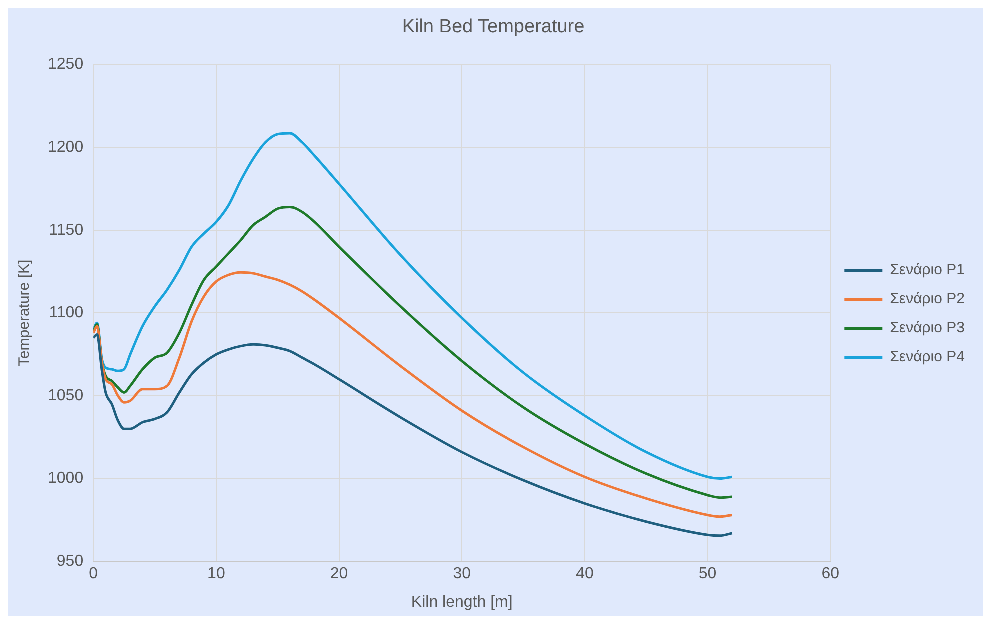  I want to click on x-tick-label: 30, so click(462, 574).